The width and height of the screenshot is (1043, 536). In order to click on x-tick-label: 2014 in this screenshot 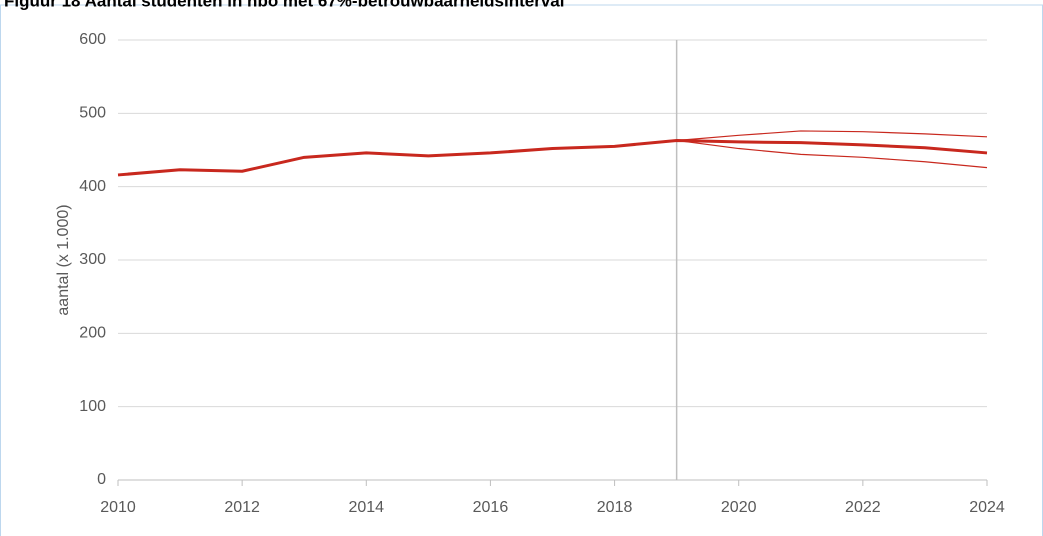, I will do `click(366, 507)`.